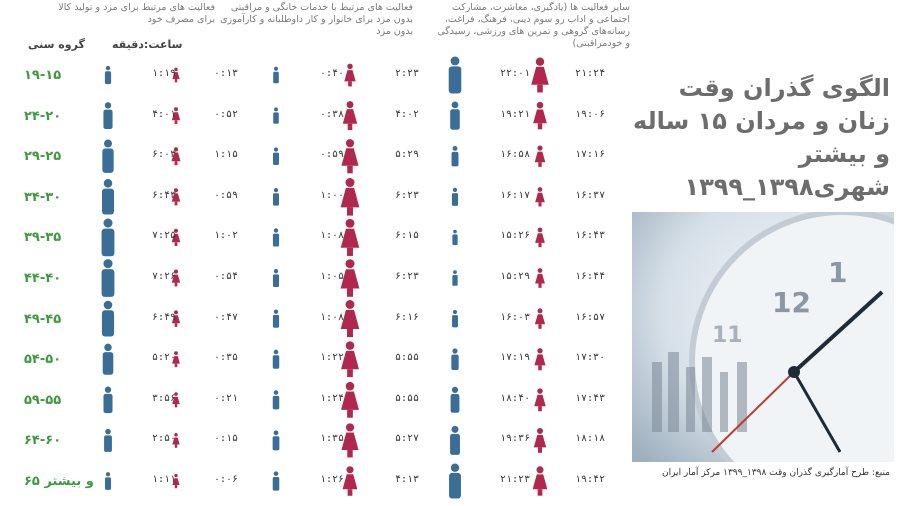  I want to click on paid-male-value: ۵:۲۰, so click(164, 358).